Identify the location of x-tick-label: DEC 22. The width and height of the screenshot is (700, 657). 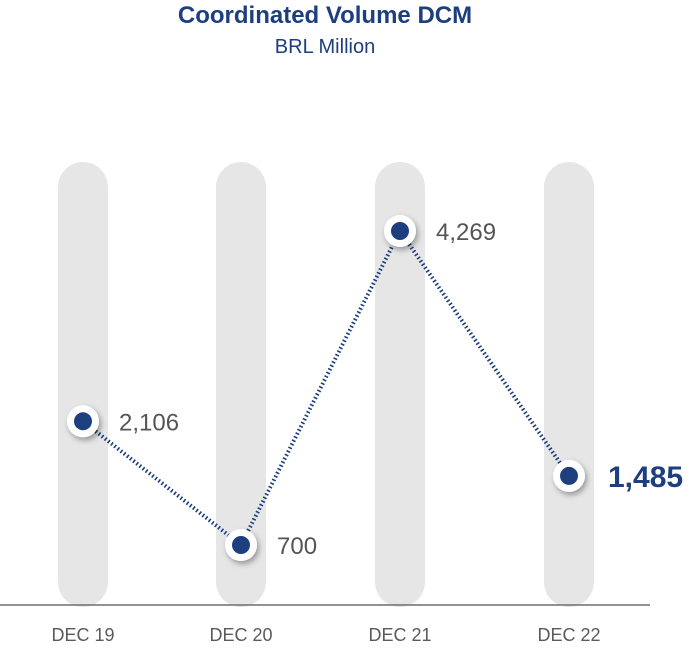
(568, 635).